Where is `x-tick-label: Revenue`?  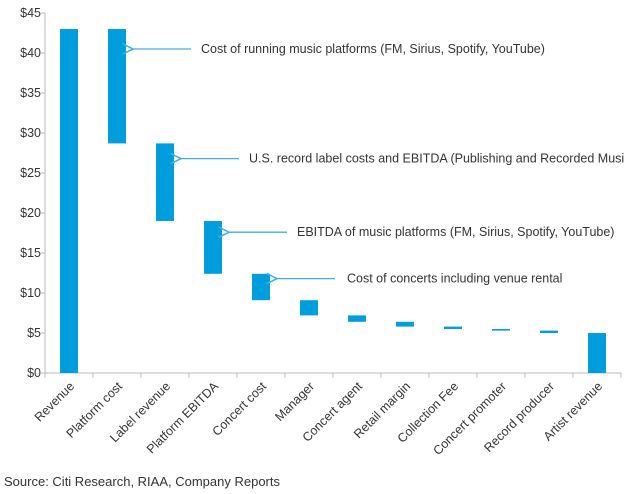 x-tick-label: Revenue is located at coordinates (54, 401).